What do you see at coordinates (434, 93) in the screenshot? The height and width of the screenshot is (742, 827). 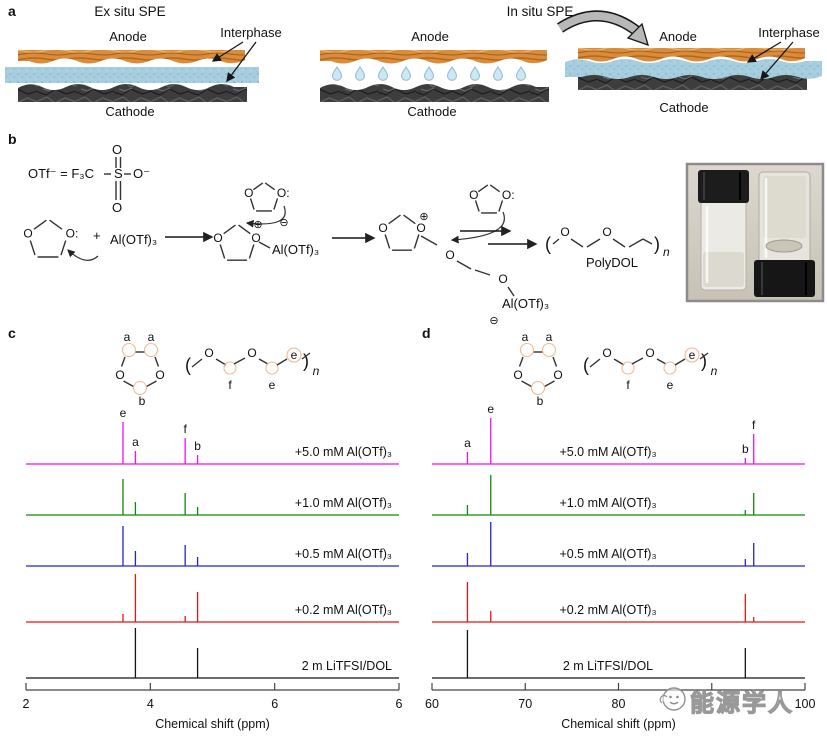 I see `cathode-layer` at bounding box center [434, 93].